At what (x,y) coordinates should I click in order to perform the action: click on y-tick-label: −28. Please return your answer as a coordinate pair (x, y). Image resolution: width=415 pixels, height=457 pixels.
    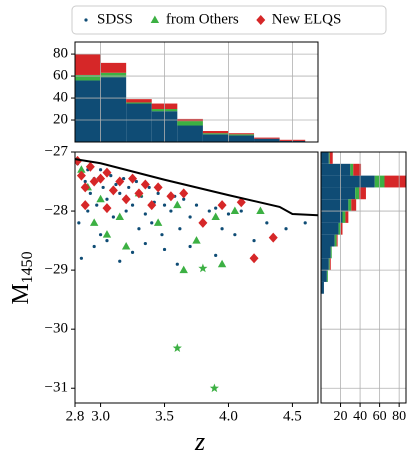
    Looking at the image, I should click on (56, 210).